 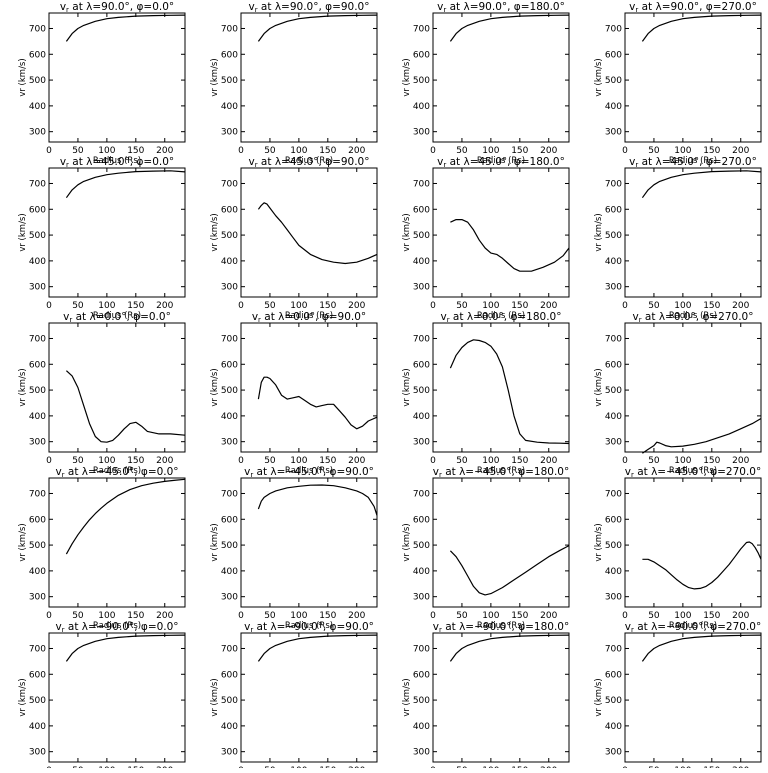 What do you see at coordinates (693, 162) in the screenshot?
I see `subplot-title: vr at λ=45.0°, φ=270.0°` at bounding box center [693, 162].